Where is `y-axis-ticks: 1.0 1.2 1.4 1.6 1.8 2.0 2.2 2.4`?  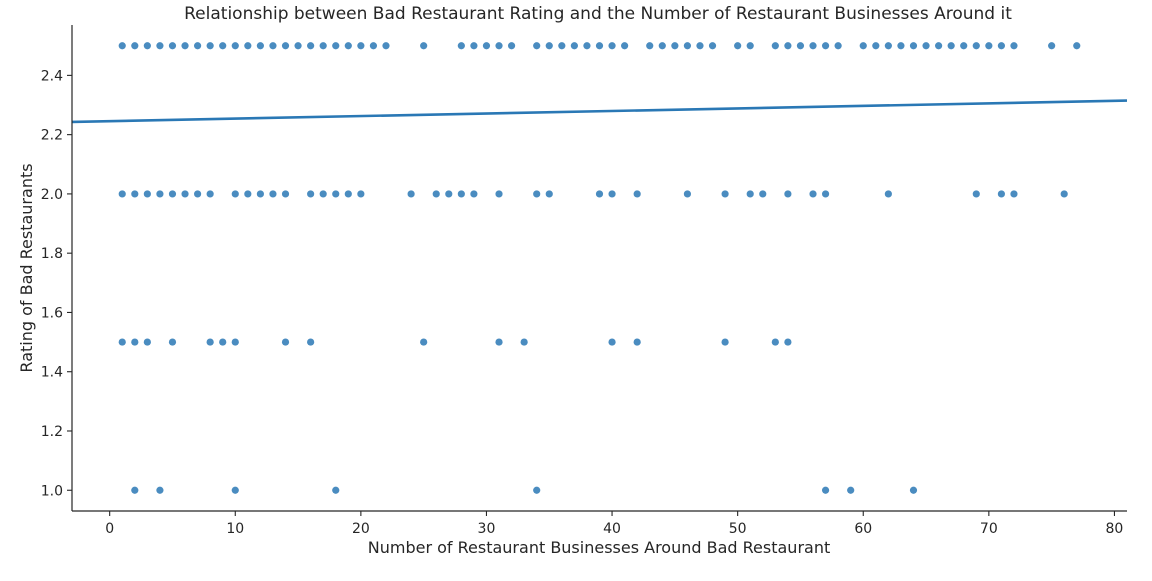 y-axis-ticks: 1.0 1.2 1.4 1.6 1.8 2.0 2.2 2.4 is located at coordinates (56, 283).